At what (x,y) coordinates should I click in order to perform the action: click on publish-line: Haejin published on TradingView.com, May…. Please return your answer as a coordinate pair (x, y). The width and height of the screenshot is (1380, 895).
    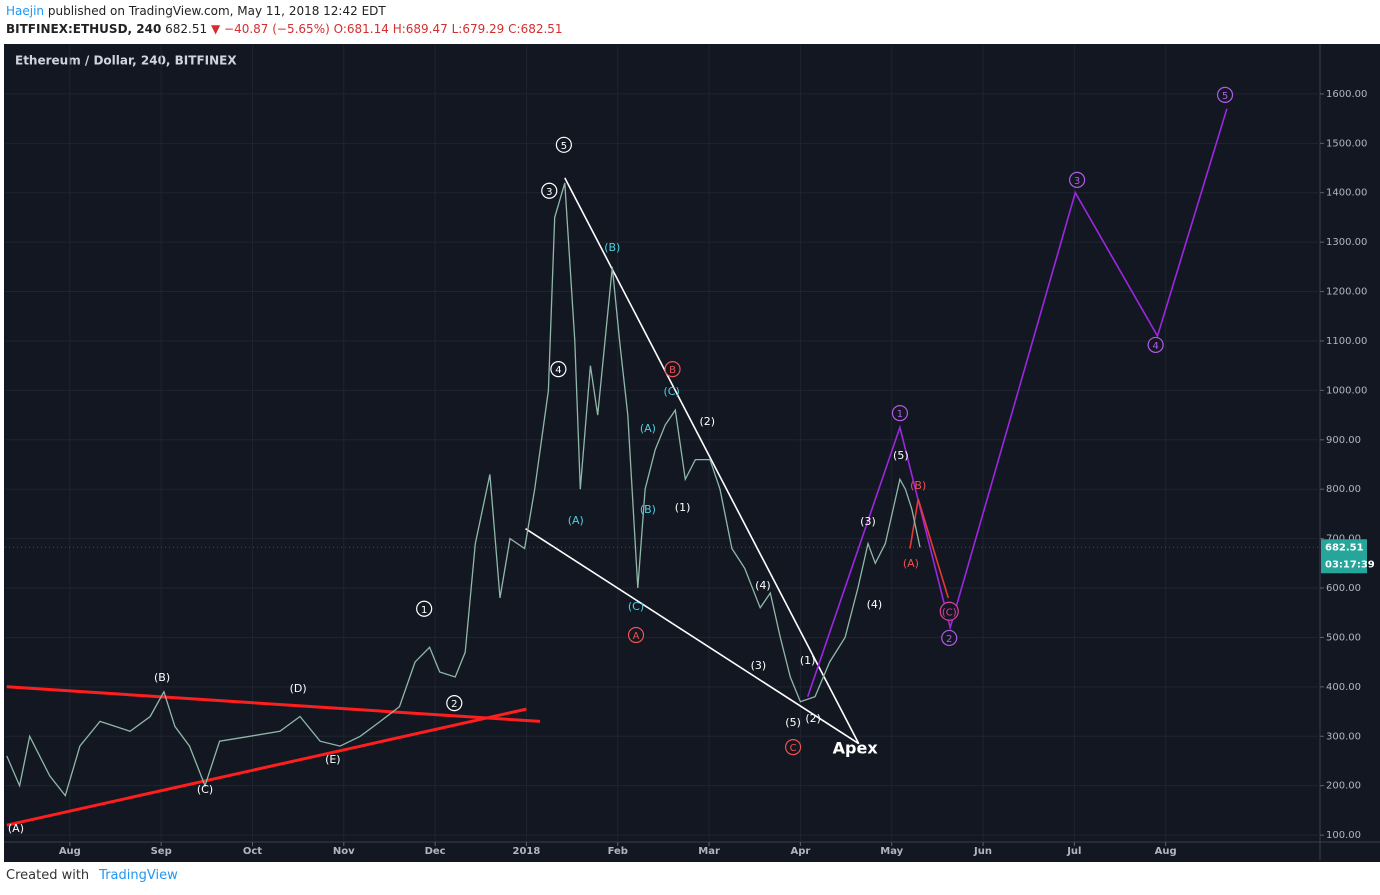
    Looking at the image, I should click on (284, 11).